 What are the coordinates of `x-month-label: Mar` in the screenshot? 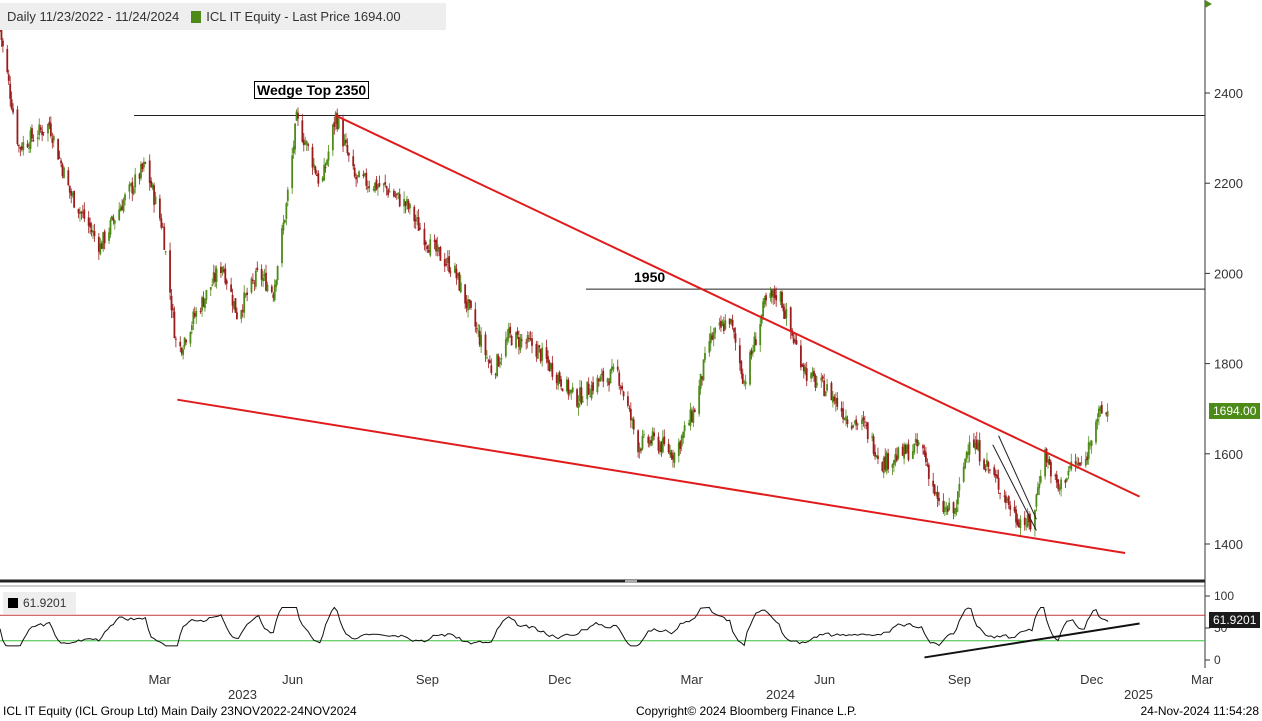 It's located at (1202, 679).